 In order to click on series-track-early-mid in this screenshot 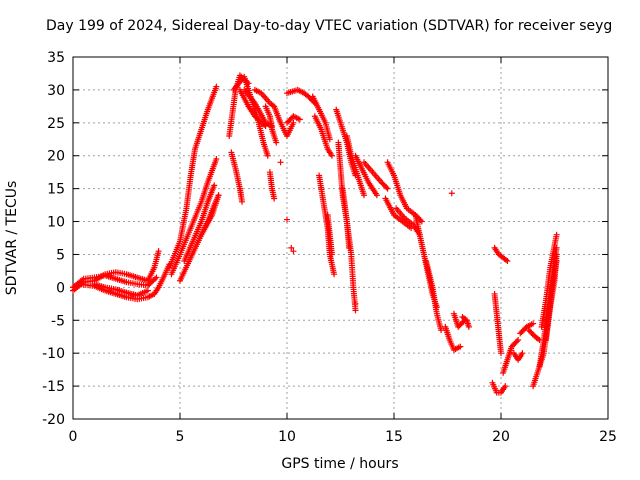, I will do `click(115, 281)`.